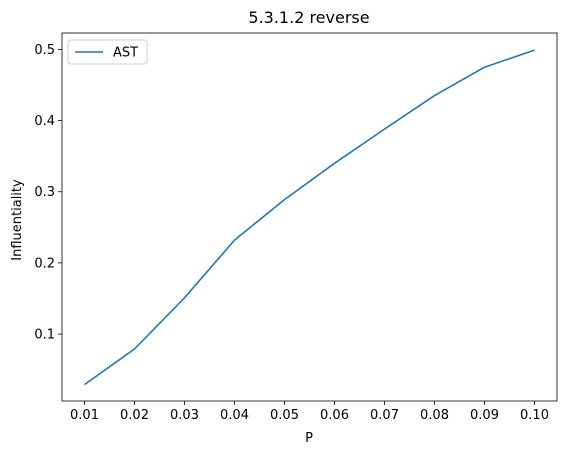 This screenshot has height=455, width=567. I want to click on x-tick-label: 0.08, so click(434, 415).